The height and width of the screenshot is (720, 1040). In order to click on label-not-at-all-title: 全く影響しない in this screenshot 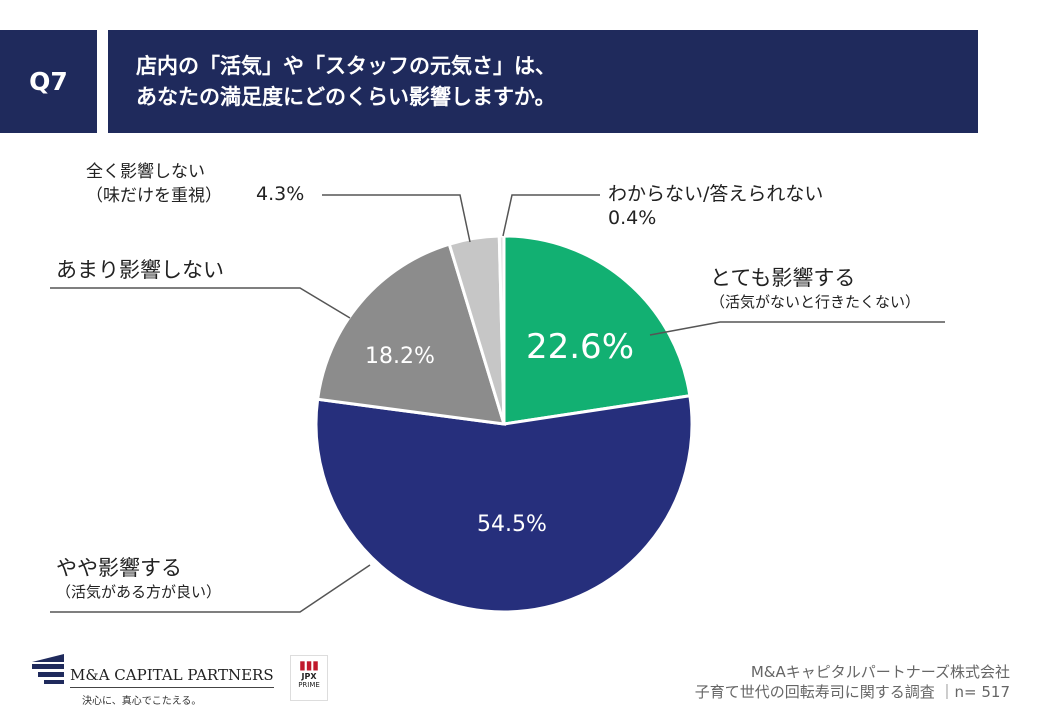, I will do `click(145, 172)`.